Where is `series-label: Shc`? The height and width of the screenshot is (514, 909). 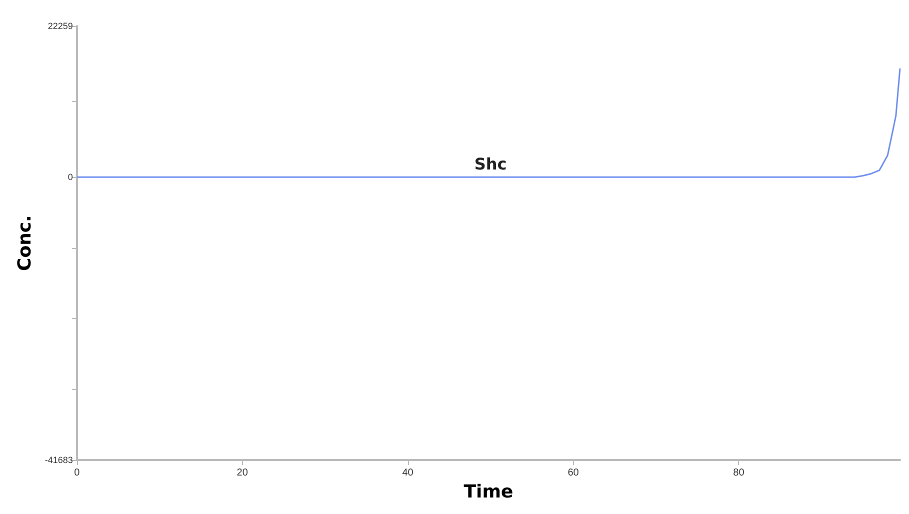
series-label: Shc is located at coordinates (490, 164).